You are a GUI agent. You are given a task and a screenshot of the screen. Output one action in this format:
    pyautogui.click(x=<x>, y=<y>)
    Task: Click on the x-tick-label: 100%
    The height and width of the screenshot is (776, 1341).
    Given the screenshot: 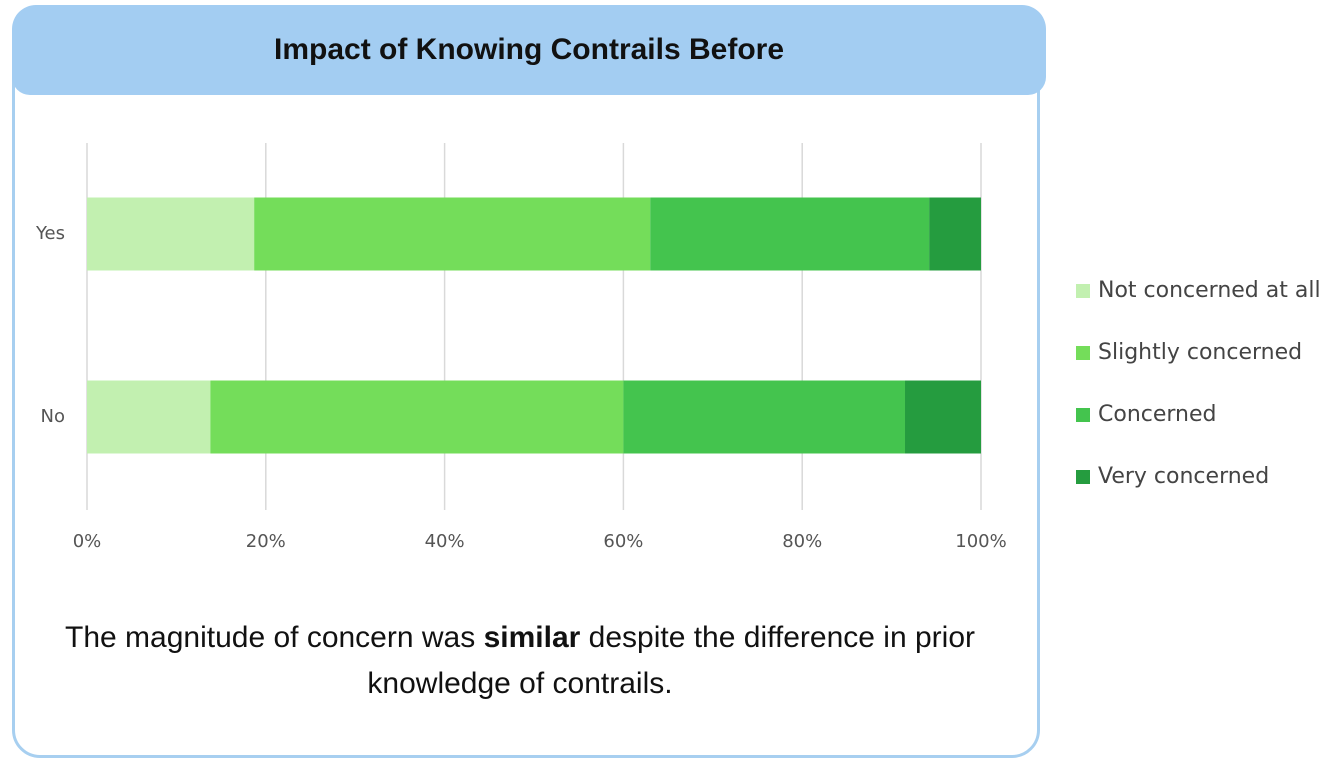 What is the action you would take?
    pyautogui.click(x=980, y=541)
    